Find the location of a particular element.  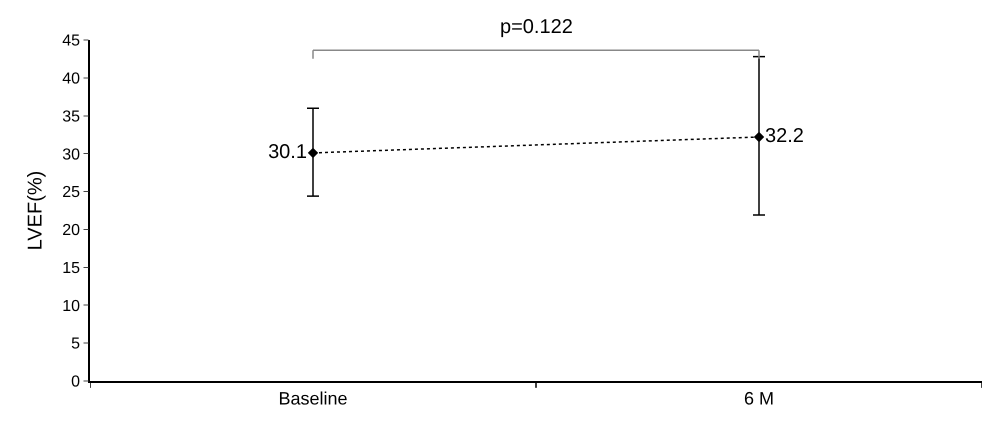

y-tick-label: 30 is located at coordinates (71, 155).